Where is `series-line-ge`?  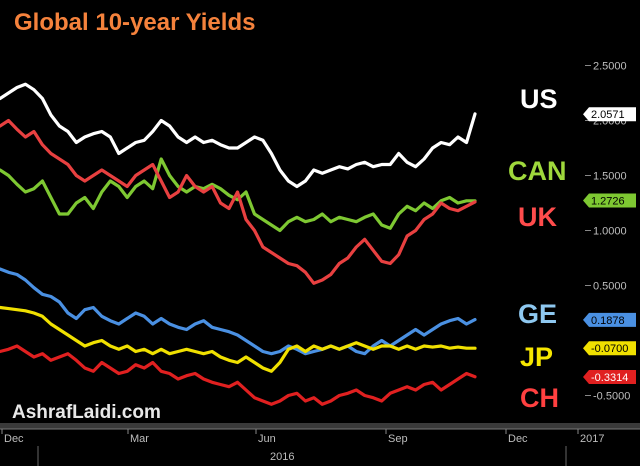
series-line-ge is located at coordinates (238, 311).